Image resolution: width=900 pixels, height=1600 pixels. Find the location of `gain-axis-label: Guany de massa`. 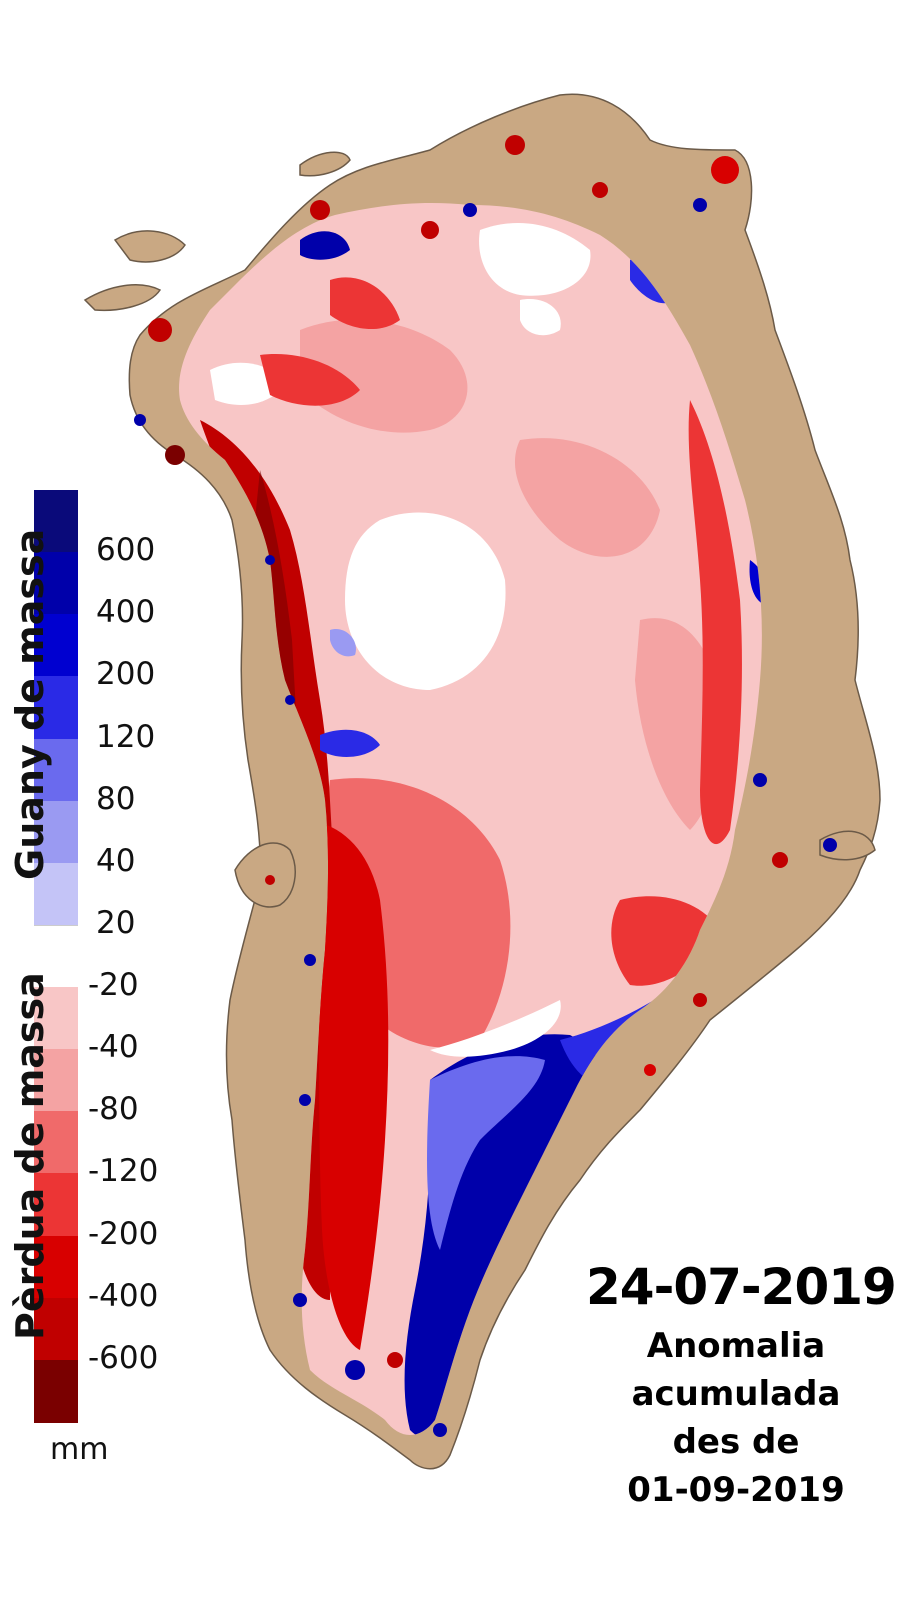

gain-axis-label: Guany de massa is located at coordinates (30, 704).